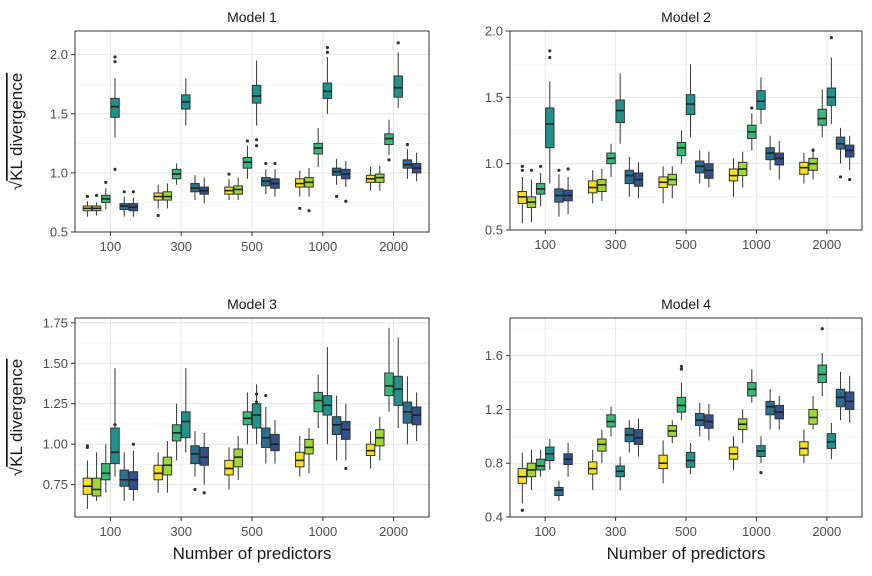 The image size is (872, 576). Describe the element at coordinates (55, 484) in the screenshot. I see `panel-3-y-tick-label: 0.75` at that location.